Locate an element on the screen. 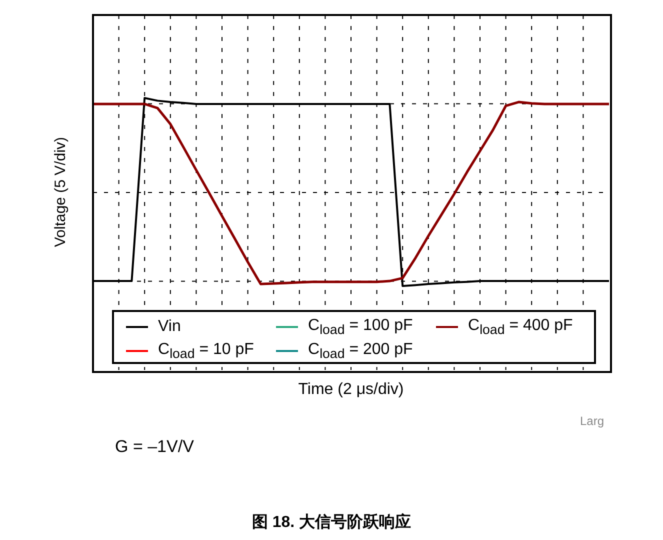 Image resolution: width=663 pixels, height=540 pixels. text: Larg is located at coordinates (592, 421).